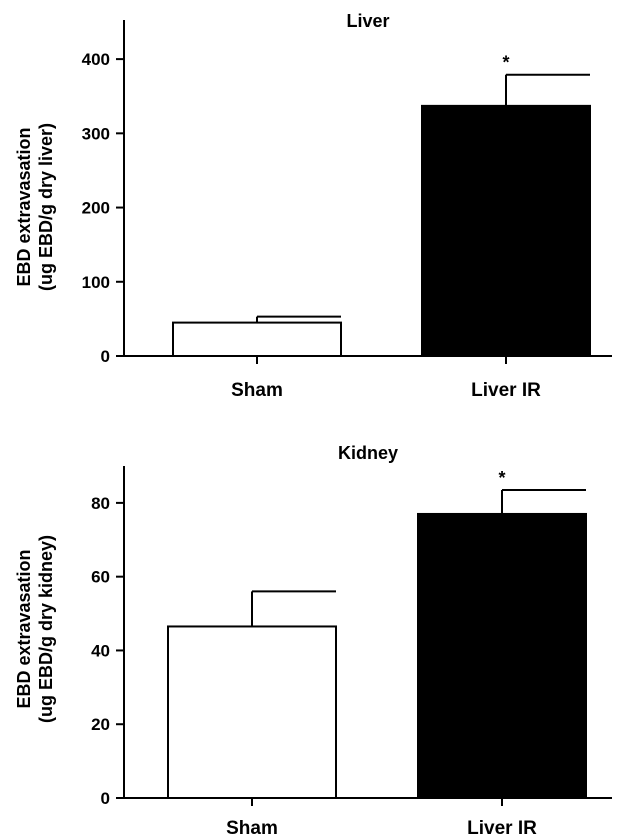 The image size is (630, 836). What do you see at coordinates (96, 59) in the screenshot?
I see `liver-y-tick-label: 400` at bounding box center [96, 59].